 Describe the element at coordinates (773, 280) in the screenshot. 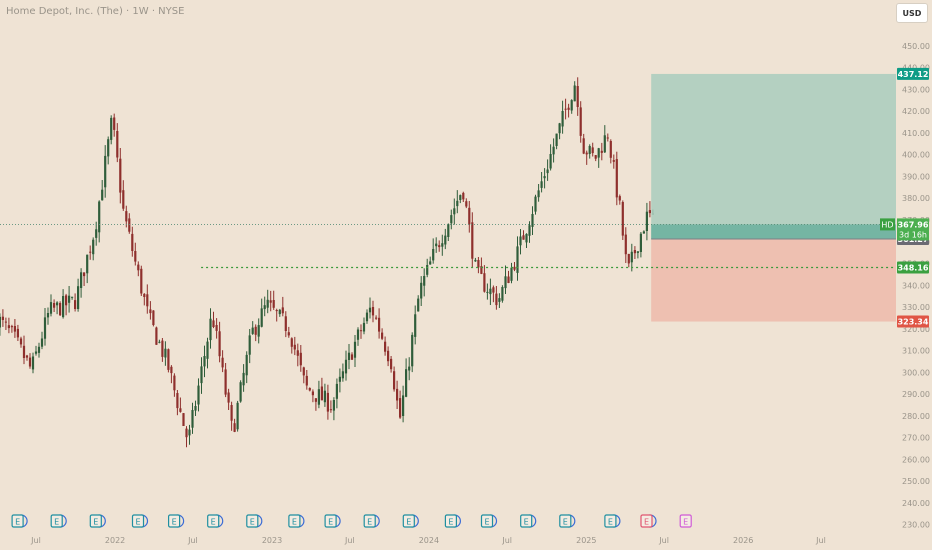

I see `loss-zone` at that location.